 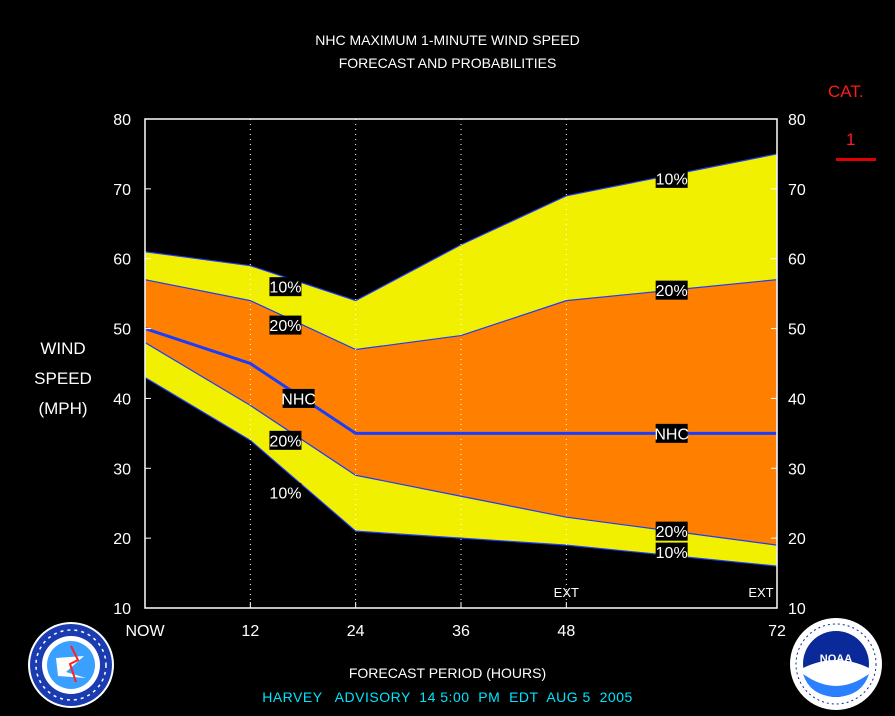 I want to click on annotation-label-3: 20%, so click(x=285, y=441).